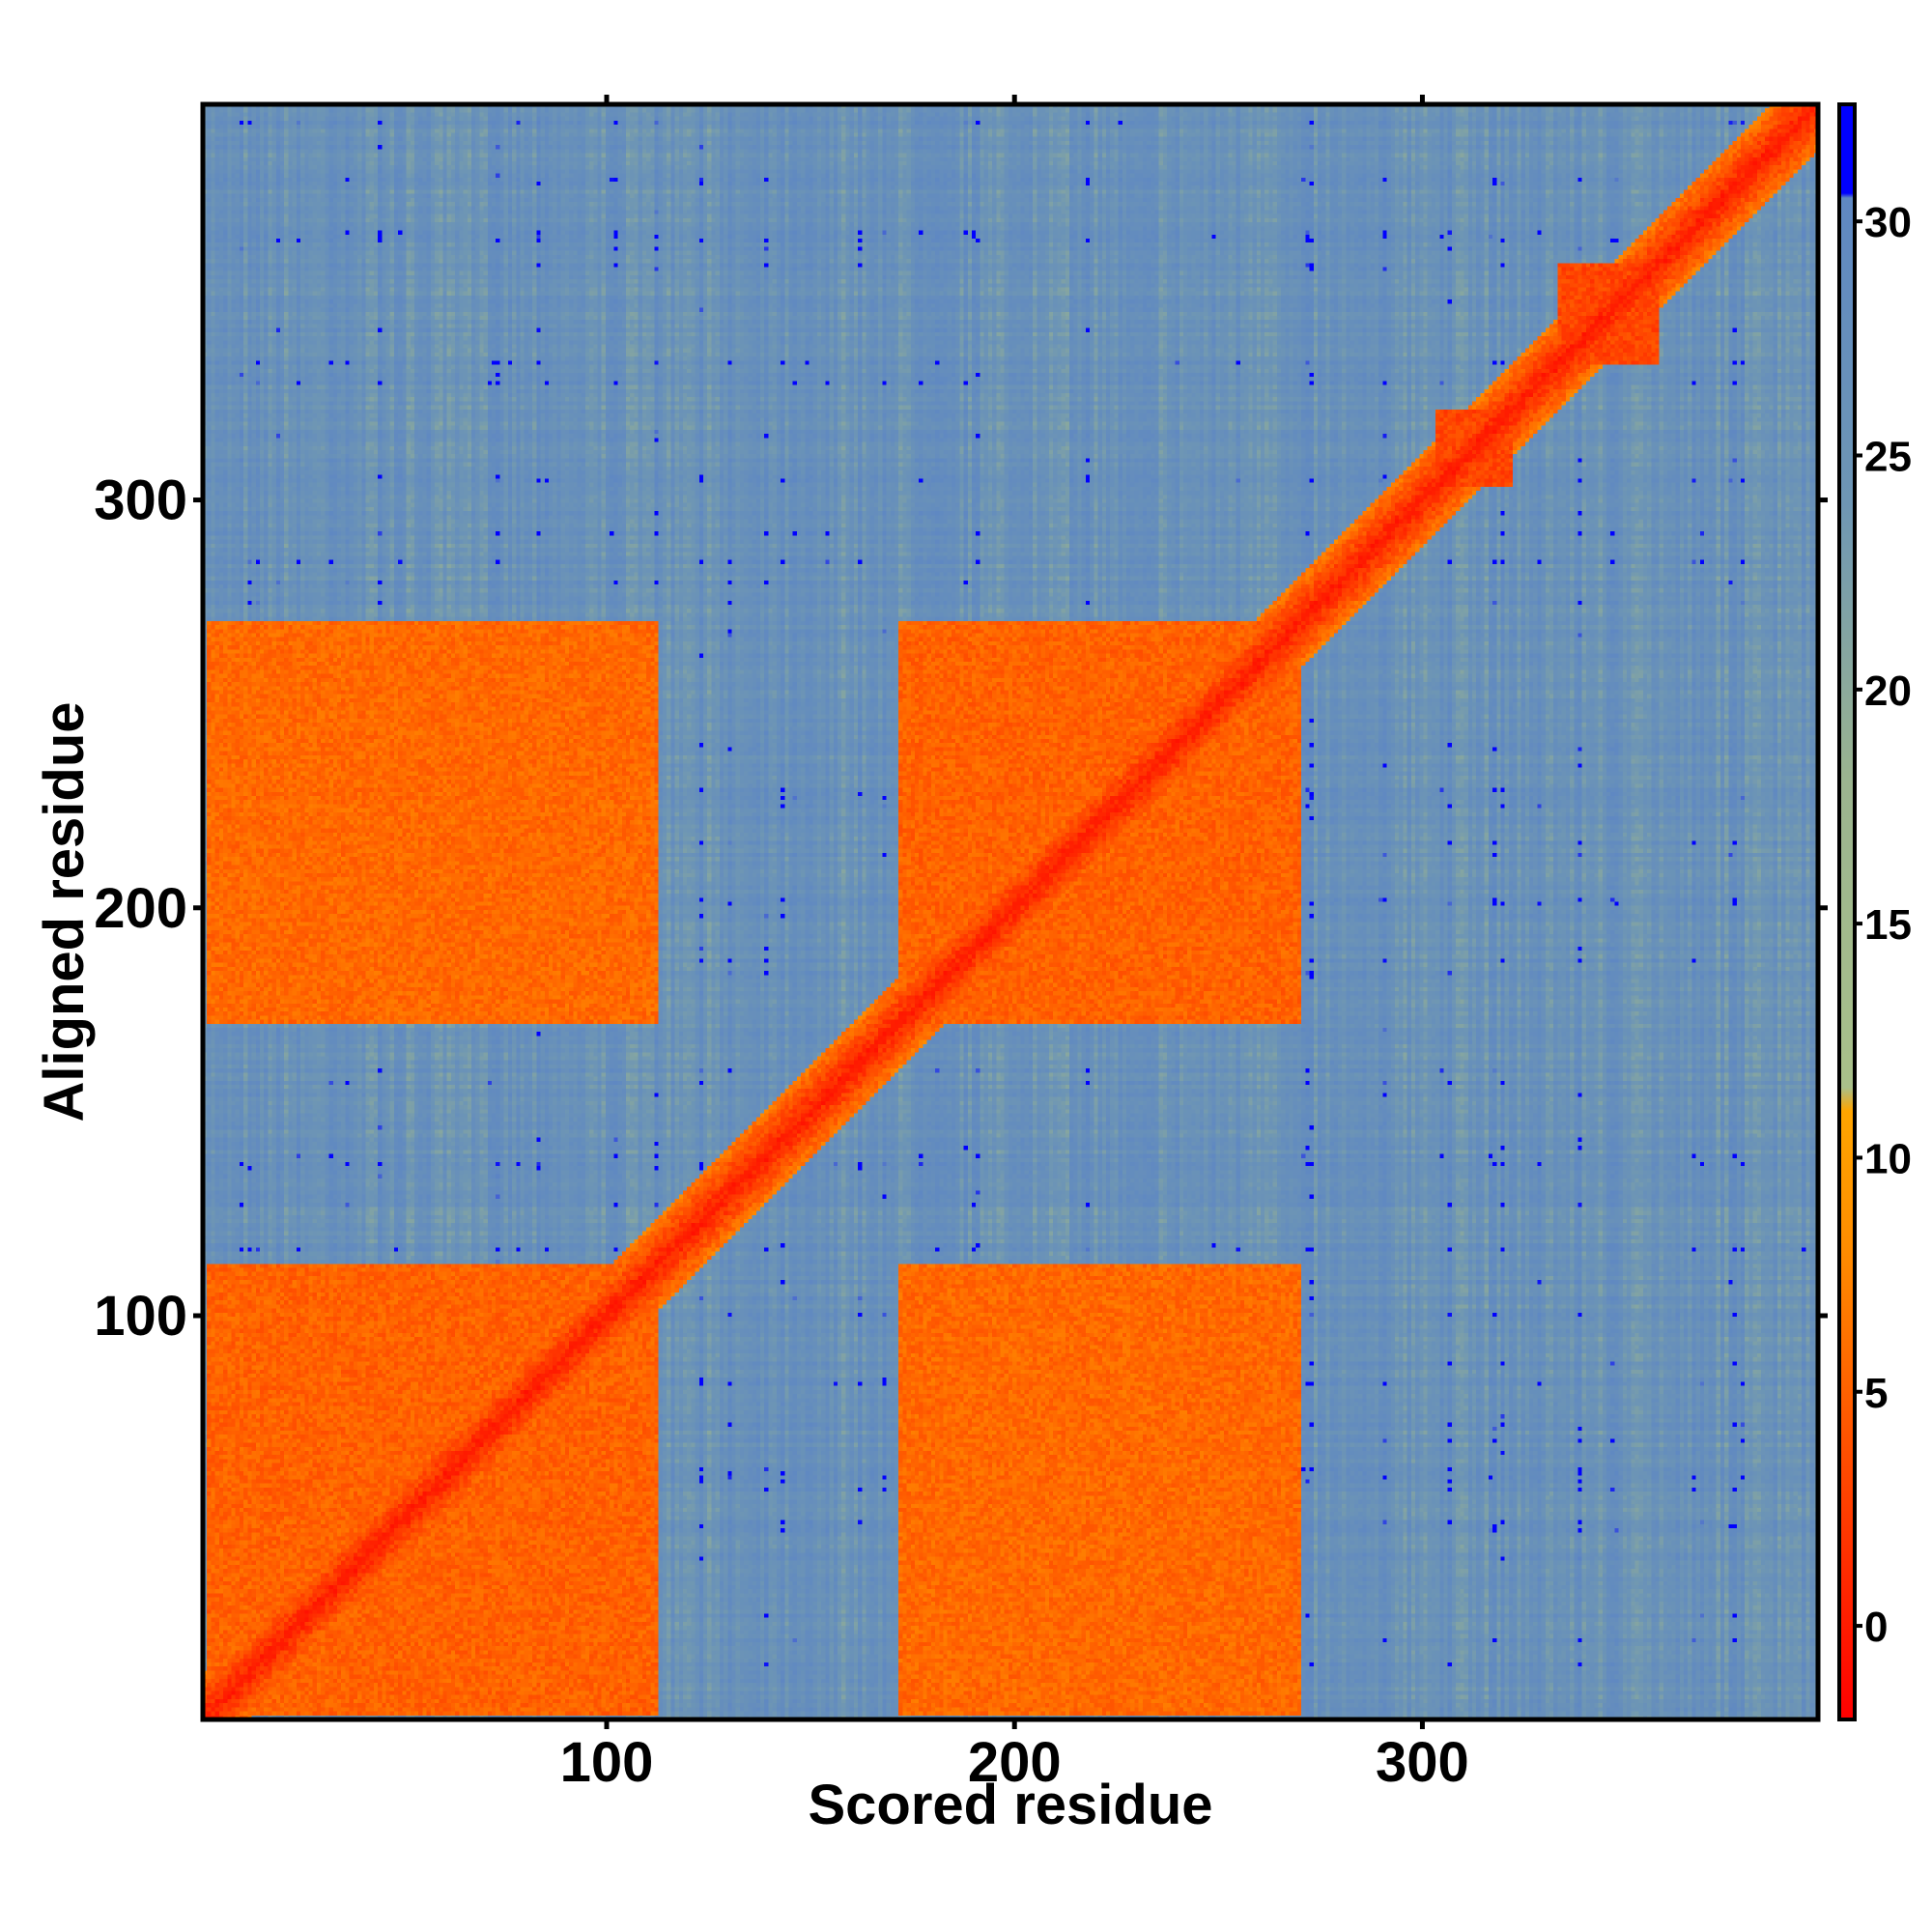  I want to click on colorbar-gradient, so click(1847, 911).